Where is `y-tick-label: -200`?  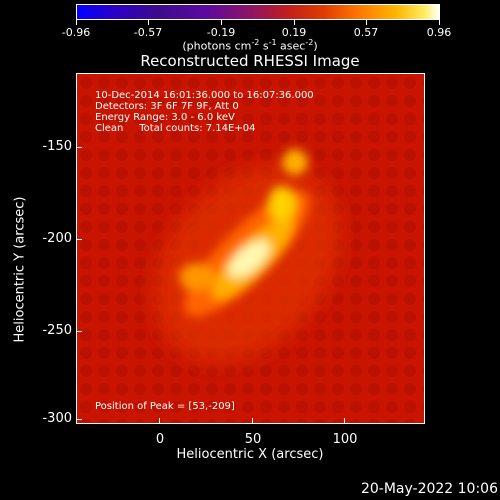 y-tick-label: -200 is located at coordinates (57, 238).